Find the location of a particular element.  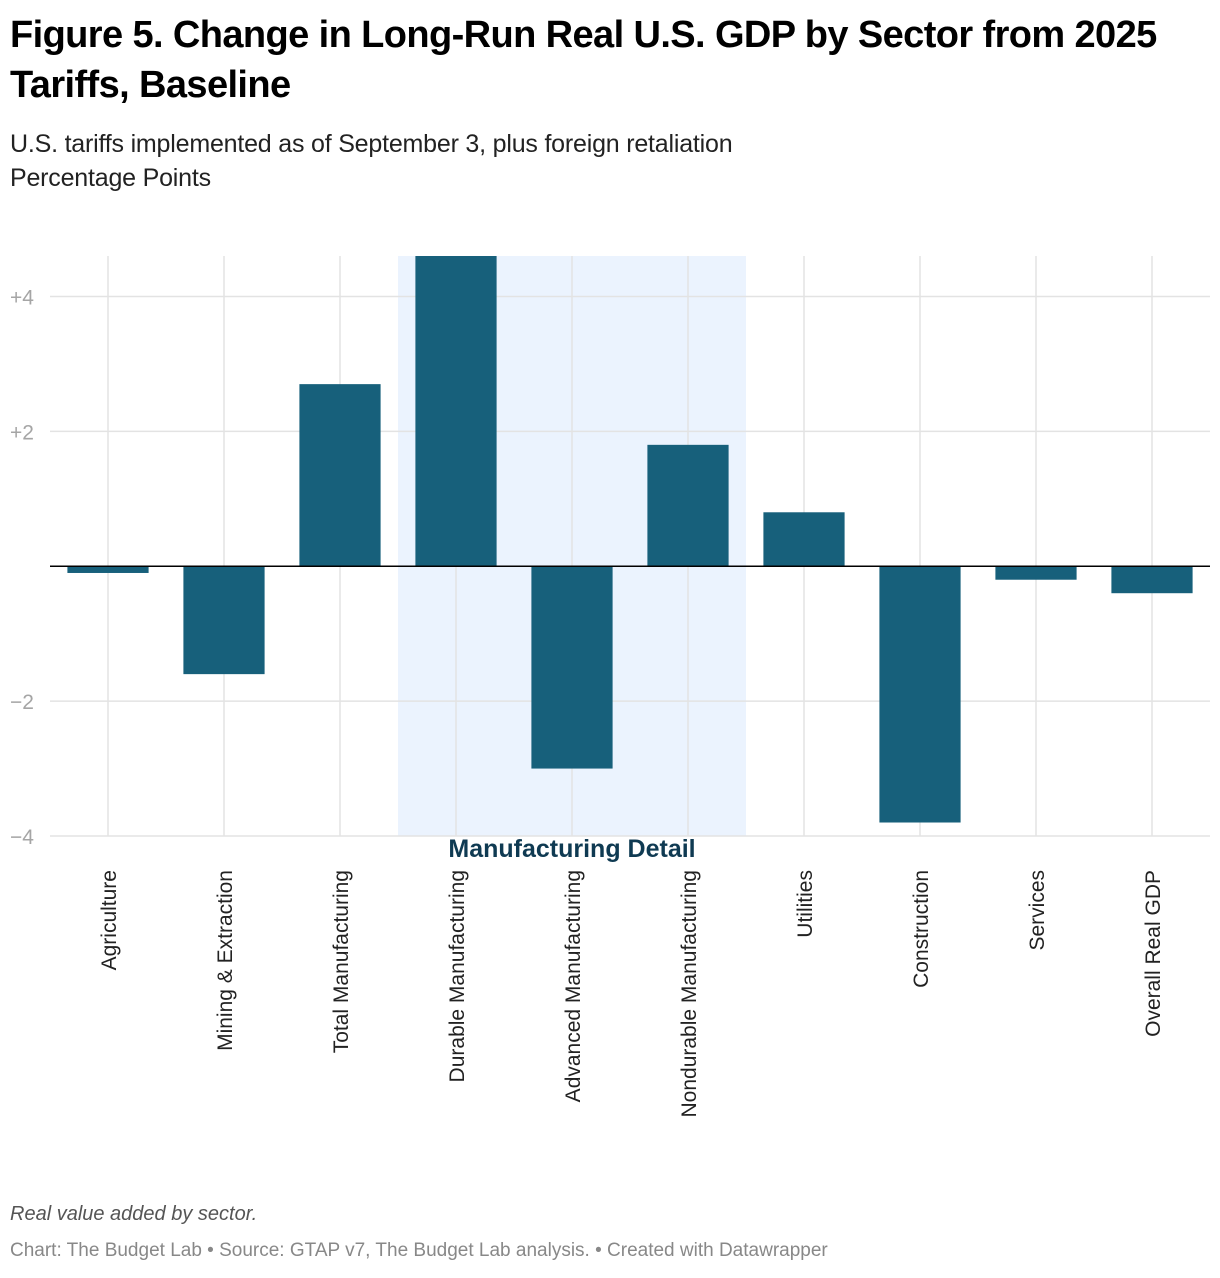

x-tick-label: Mining & Extraction is located at coordinates (225, 960).